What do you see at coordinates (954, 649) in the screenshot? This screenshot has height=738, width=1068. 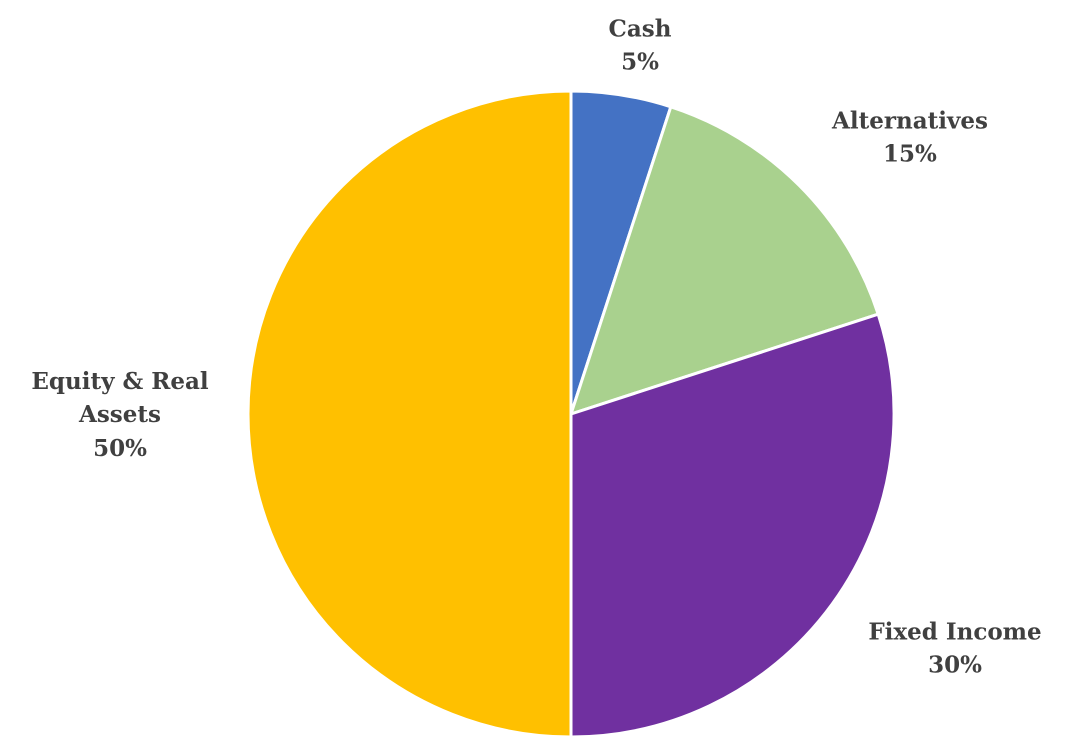 I see `slice-label: Fixed Income 30%` at bounding box center [954, 649].